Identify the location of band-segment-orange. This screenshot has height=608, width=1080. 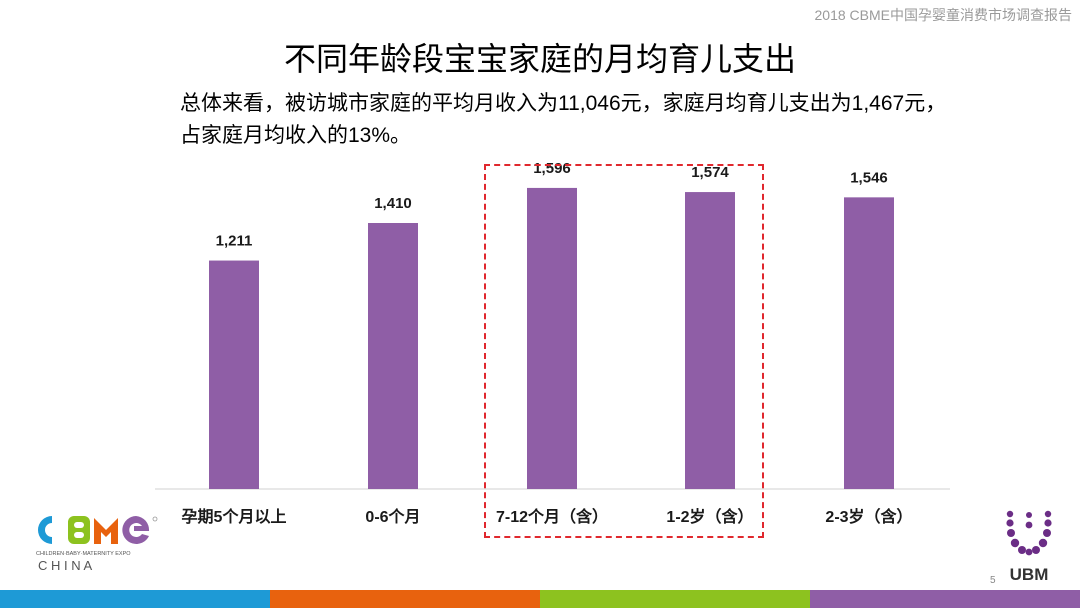
(405, 599).